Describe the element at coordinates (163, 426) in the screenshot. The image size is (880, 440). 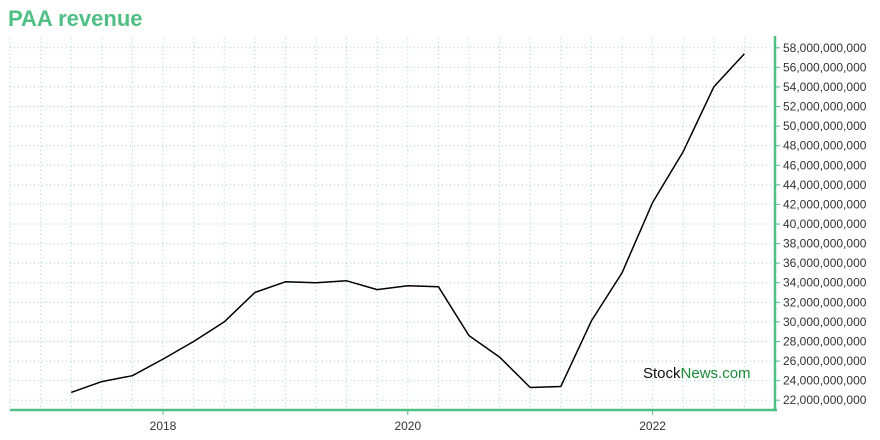
I see `x-tick-label: 2018` at that location.